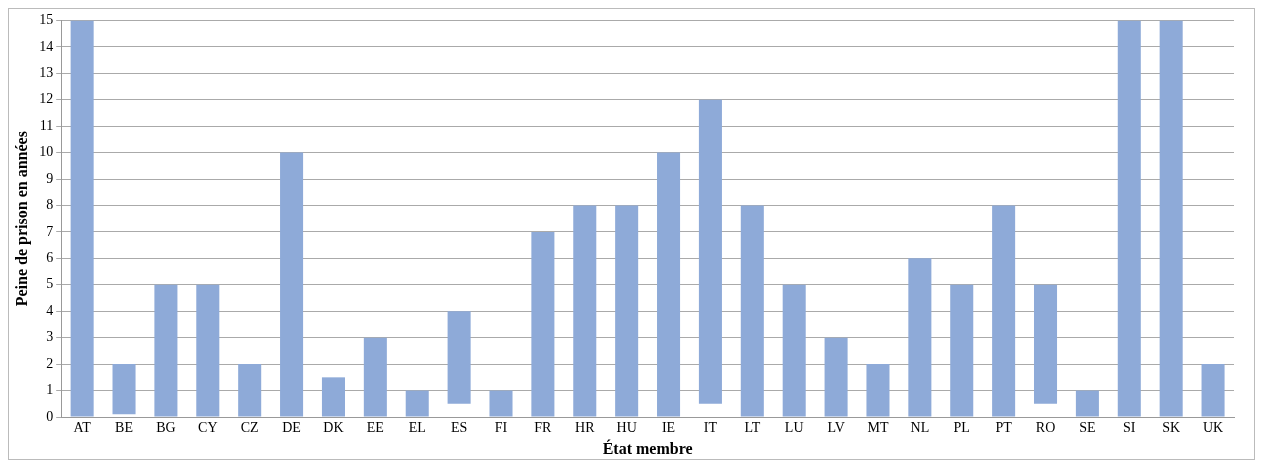 This screenshot has height=471, width=1267. What do you see at coordinates (1004, 428) in the screenshot?
I see `x-tick-label: PT` at bounding box center [1004, 428].